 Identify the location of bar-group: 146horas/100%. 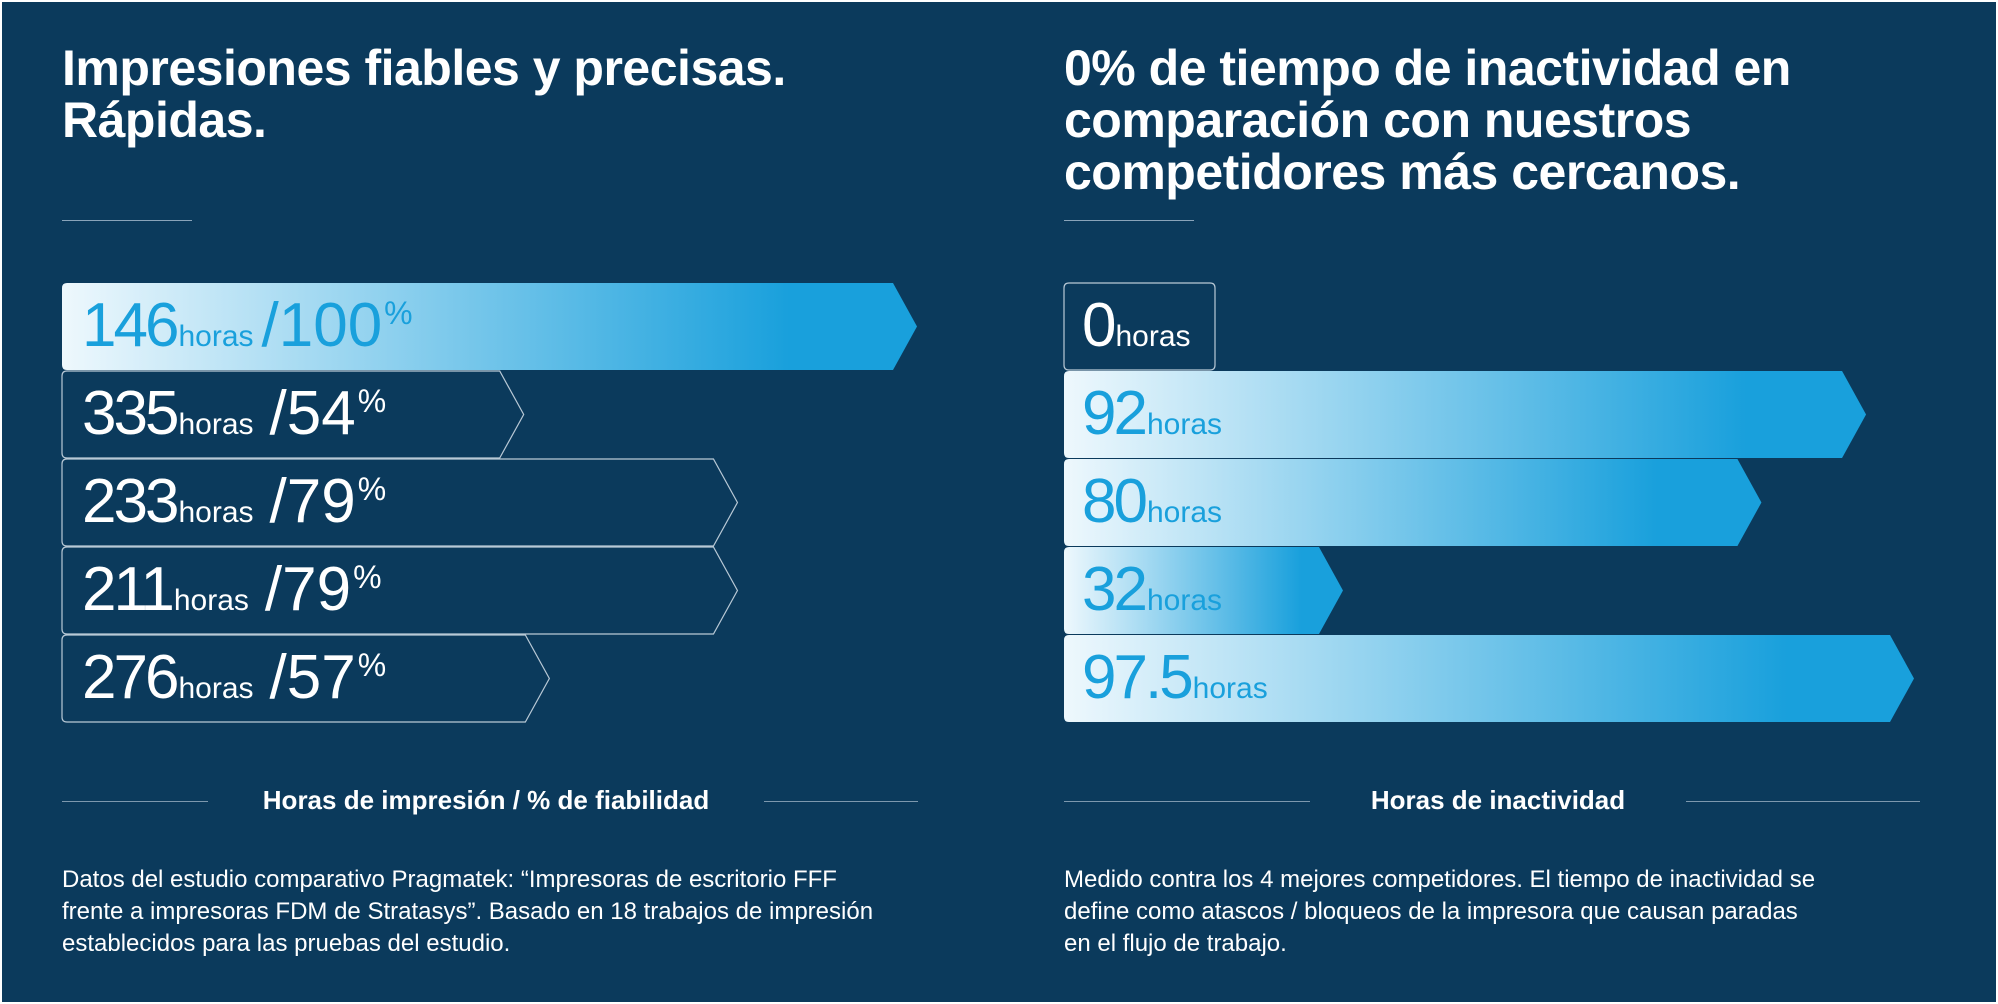
(489, 326).